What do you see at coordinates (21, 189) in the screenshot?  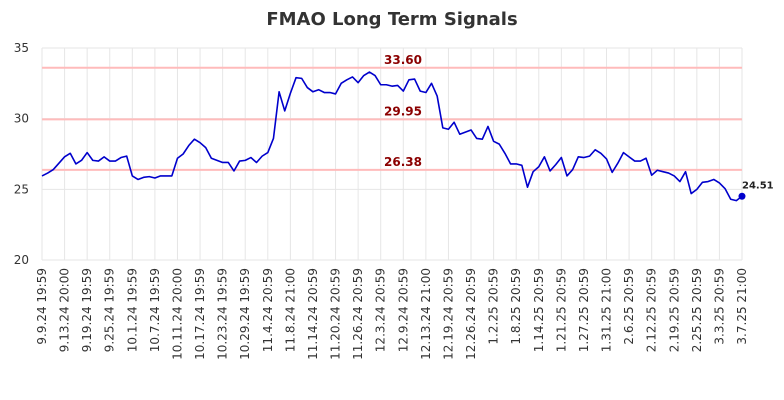 I see `y-tick-label: 25` at bounding box center [21, 189].